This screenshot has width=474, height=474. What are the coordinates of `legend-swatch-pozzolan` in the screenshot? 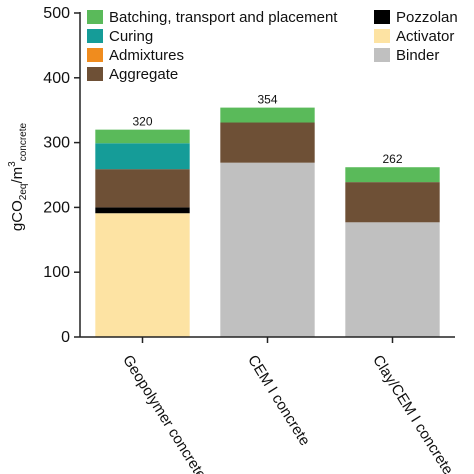 It's located at (382, 17).